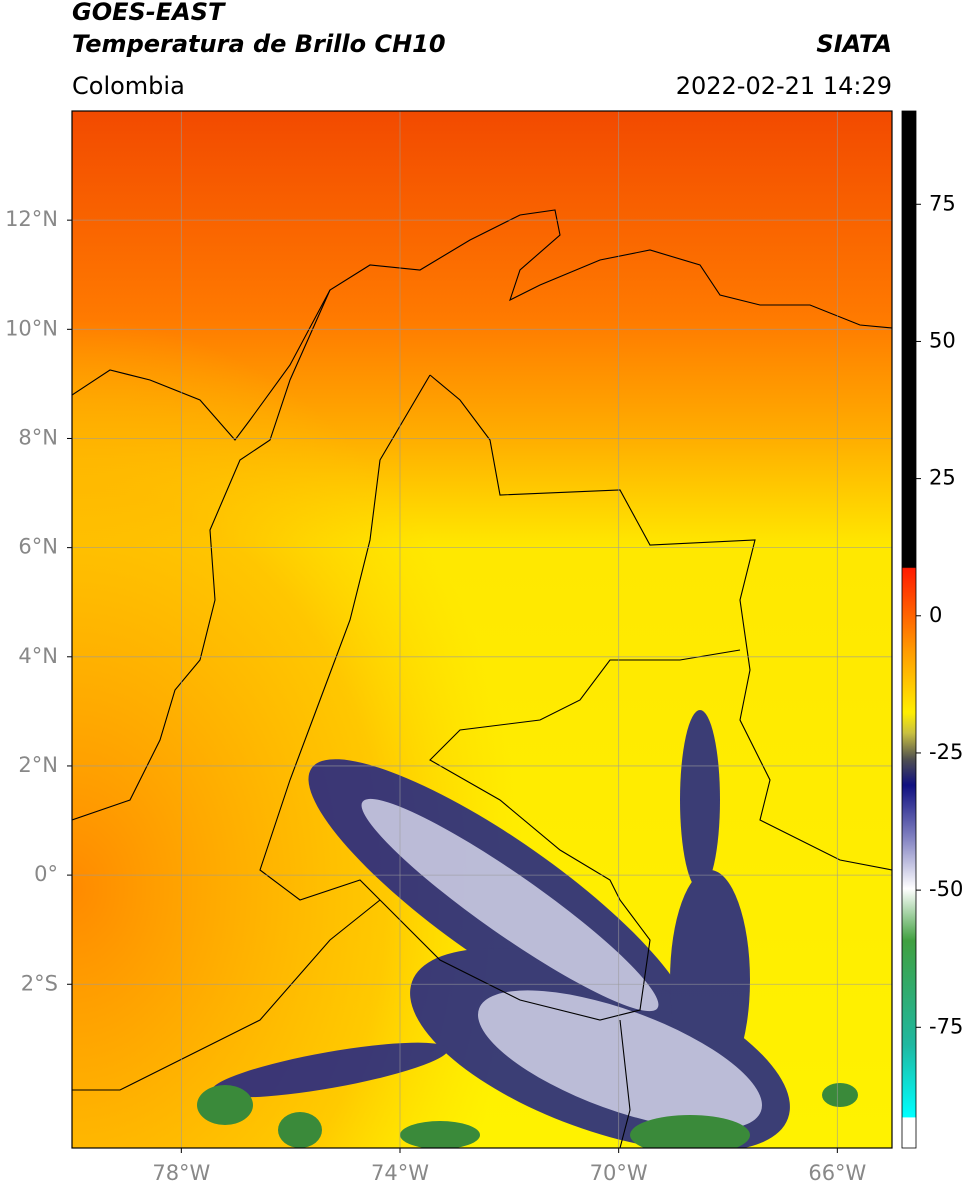  I want to click on colorbar-tick-label: -50, so click(946, 889).